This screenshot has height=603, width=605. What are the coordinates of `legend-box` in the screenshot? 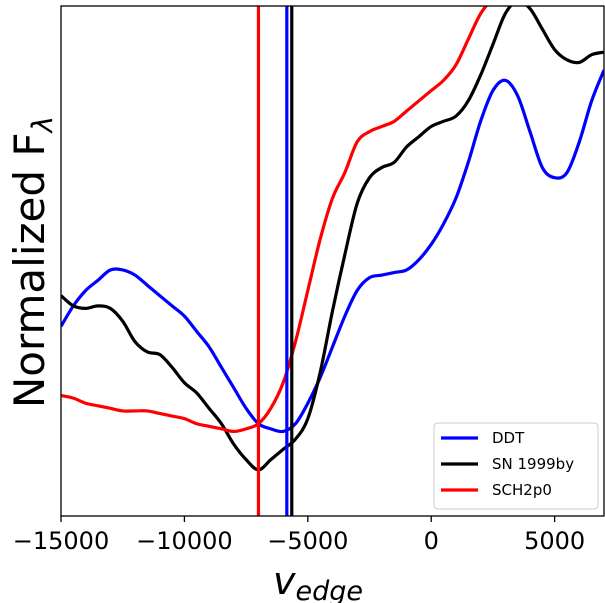 It's located at (516, 466).